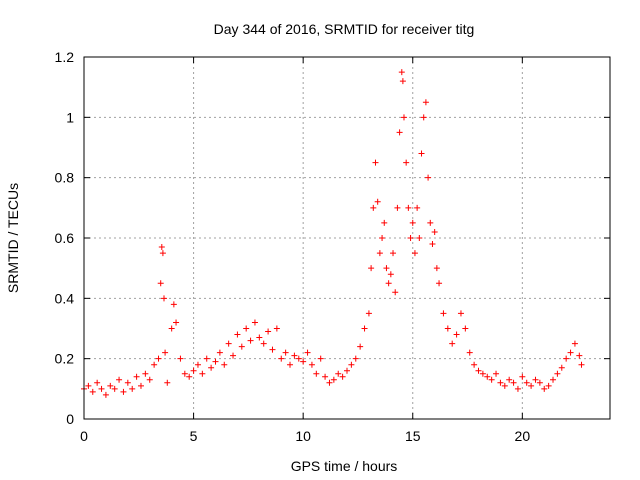 The width and height of the screenshot is (640, 480). Describe the element at coordinates (65, 57) in the screenshot. I see `y-tick-label: 1.2` at that location.